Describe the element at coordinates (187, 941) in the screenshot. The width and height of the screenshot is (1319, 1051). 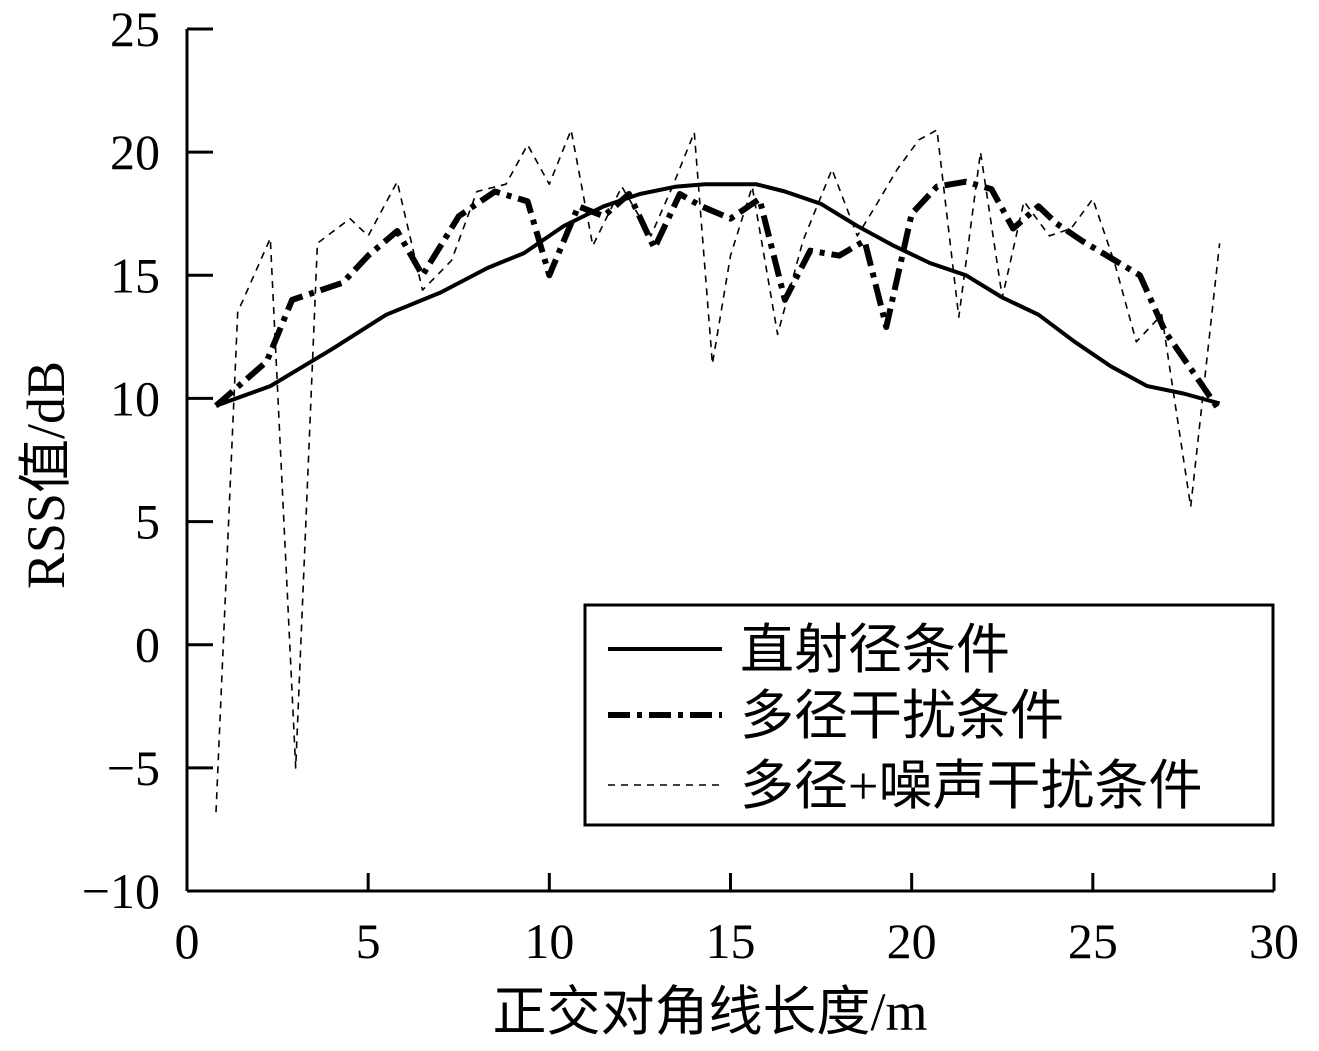
I see `x-tick-label: 0` at that location.